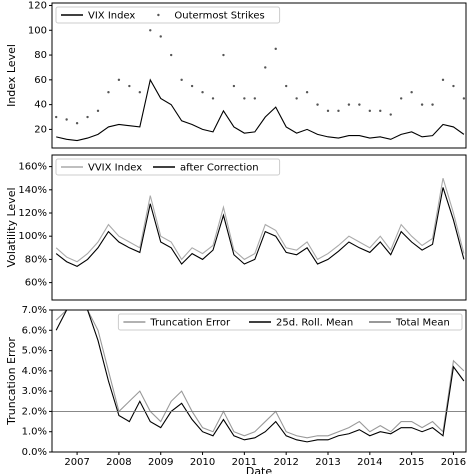  I want to click on y-tick-label: 160%, so click(32, 167).